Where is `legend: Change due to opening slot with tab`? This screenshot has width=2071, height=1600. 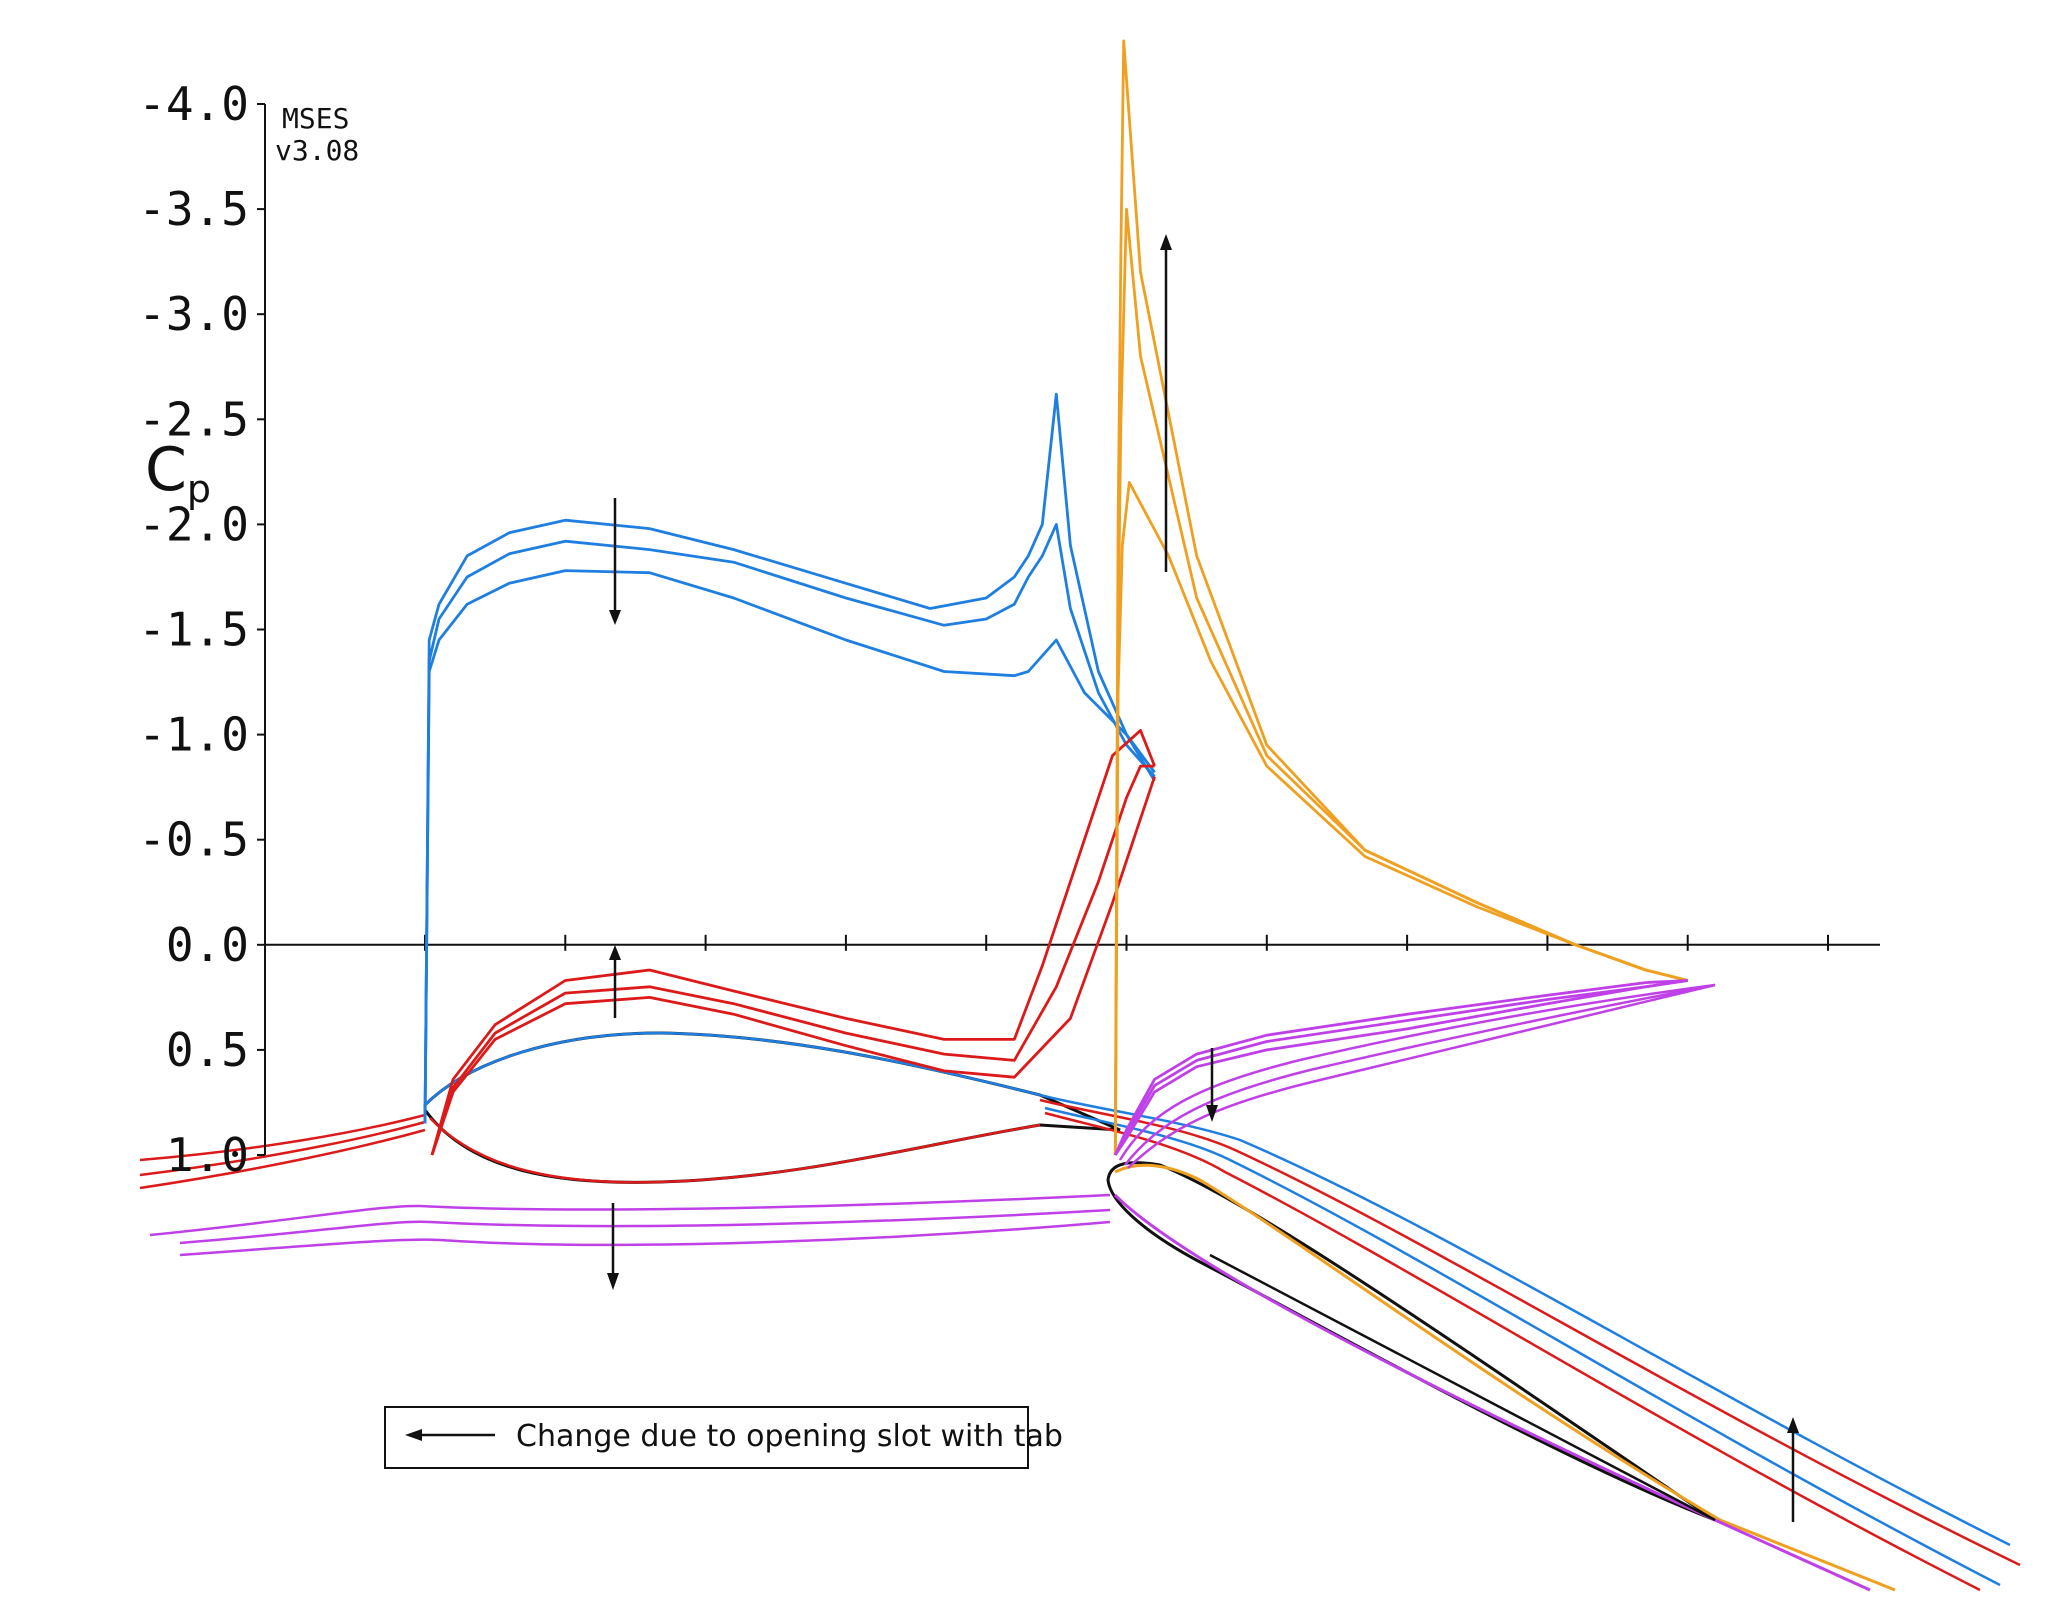
legend: Change due to opening slot with tab is located at coordinates (723, 1437).